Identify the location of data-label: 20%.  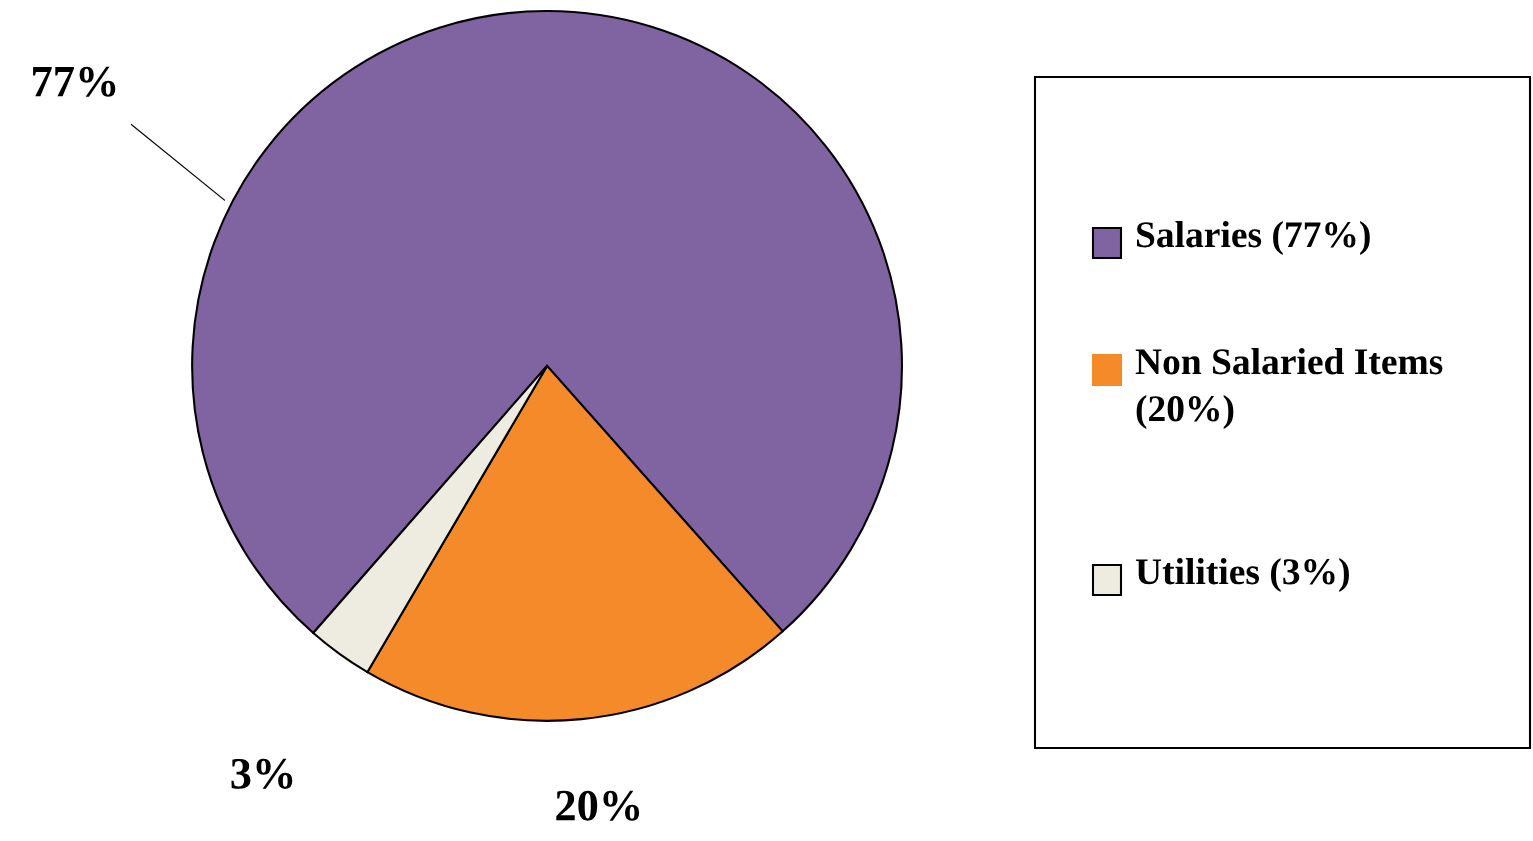
(598, 805).